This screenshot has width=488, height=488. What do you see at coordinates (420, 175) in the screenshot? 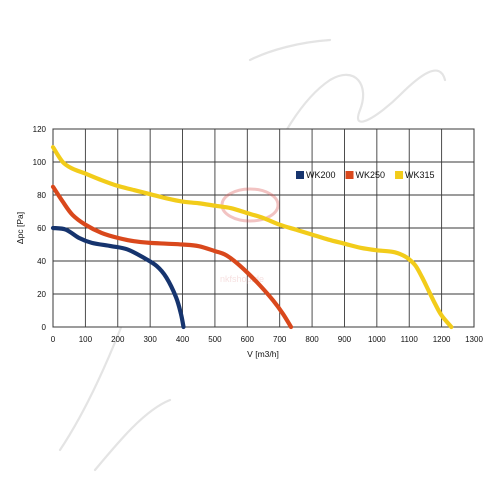
I see `legend-label: WK315` at bounding box center [420, 175].